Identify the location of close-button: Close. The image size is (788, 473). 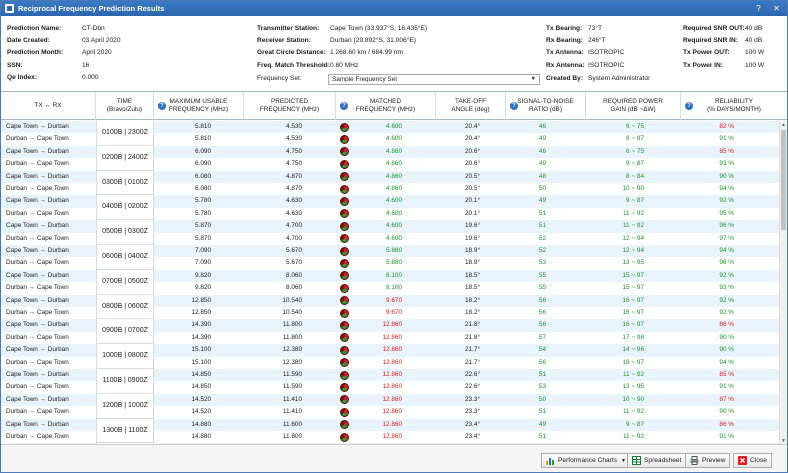
(752, 460).